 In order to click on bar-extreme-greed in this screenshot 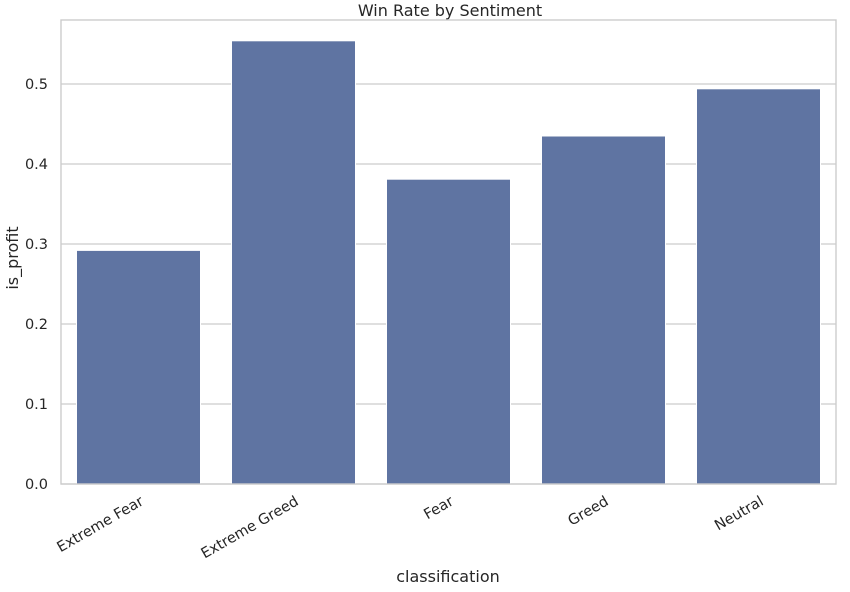, I will do `click(294, 262)`.